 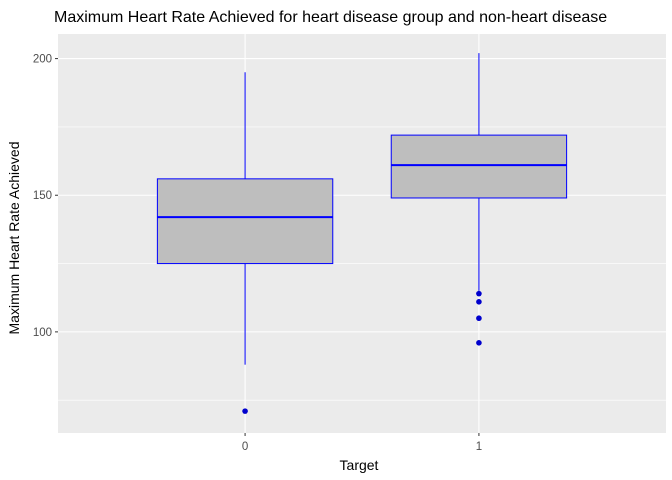 I want to click on y-tick-label: 200, so click(x=42, y=60).